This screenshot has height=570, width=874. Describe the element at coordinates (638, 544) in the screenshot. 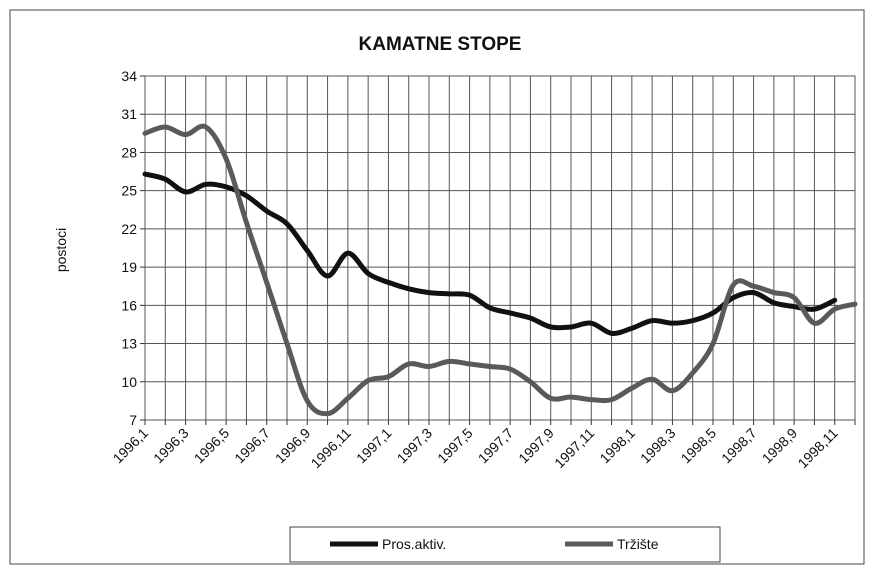

I see `legend-label: Tržište` at that location.